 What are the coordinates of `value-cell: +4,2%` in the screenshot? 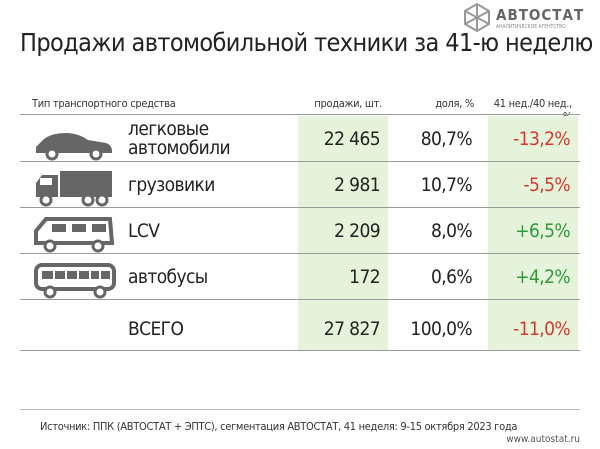 It's located at (542, 276).